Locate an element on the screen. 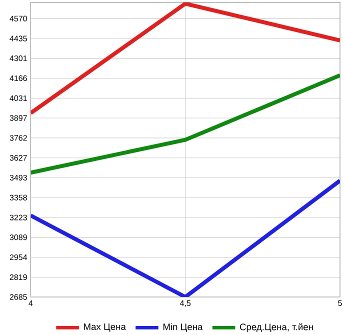 The height and width of the screenshot is (335, 345). y-tick-label: 3897 is located at coordinates (18, 118).